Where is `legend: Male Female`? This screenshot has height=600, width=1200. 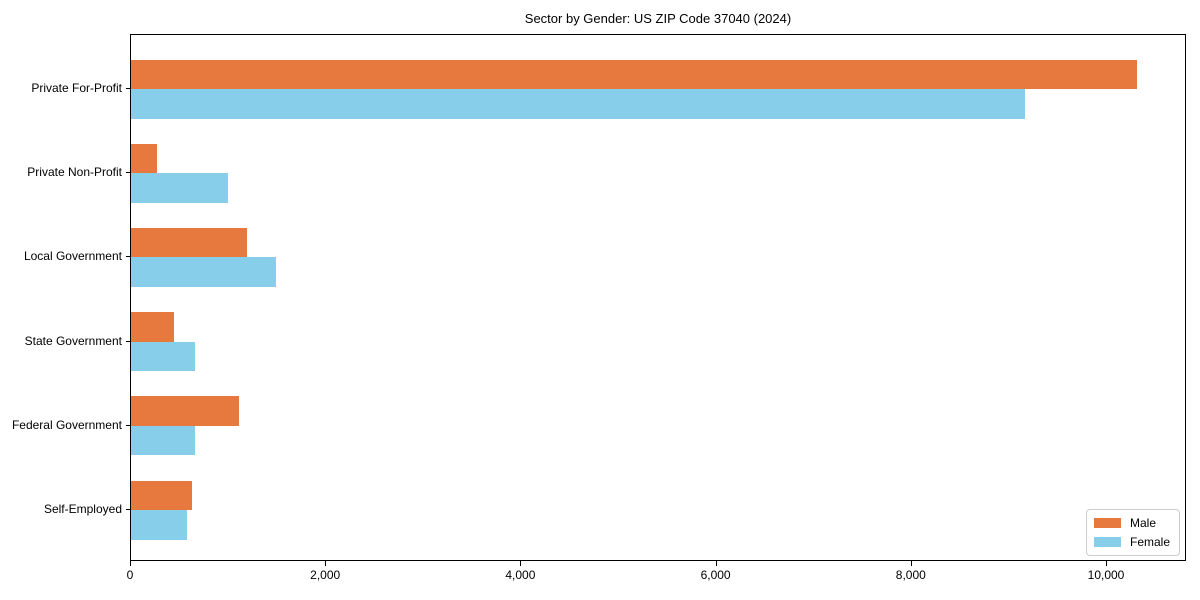 legend: Male Female is located at coordinates (1132, 532).